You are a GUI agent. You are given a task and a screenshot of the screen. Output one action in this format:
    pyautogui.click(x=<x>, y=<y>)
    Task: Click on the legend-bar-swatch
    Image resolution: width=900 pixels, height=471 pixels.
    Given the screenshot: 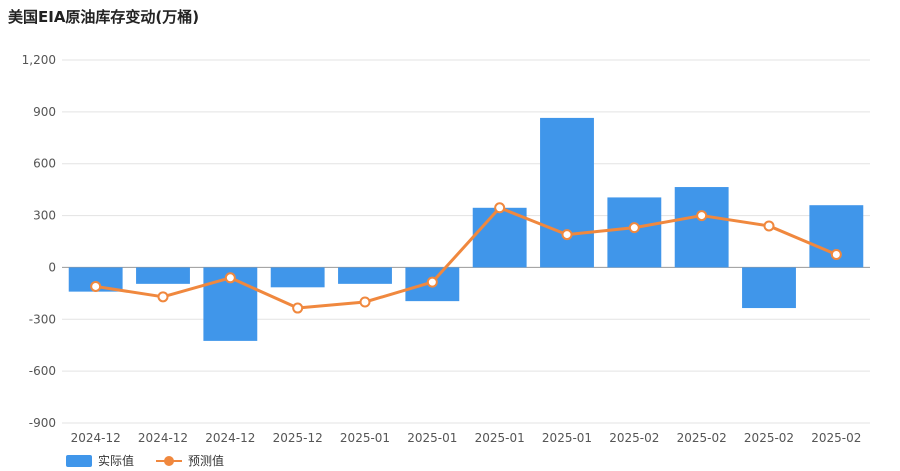 What is the action you would take?
    pyautogui.click(x=79, y=460)
    